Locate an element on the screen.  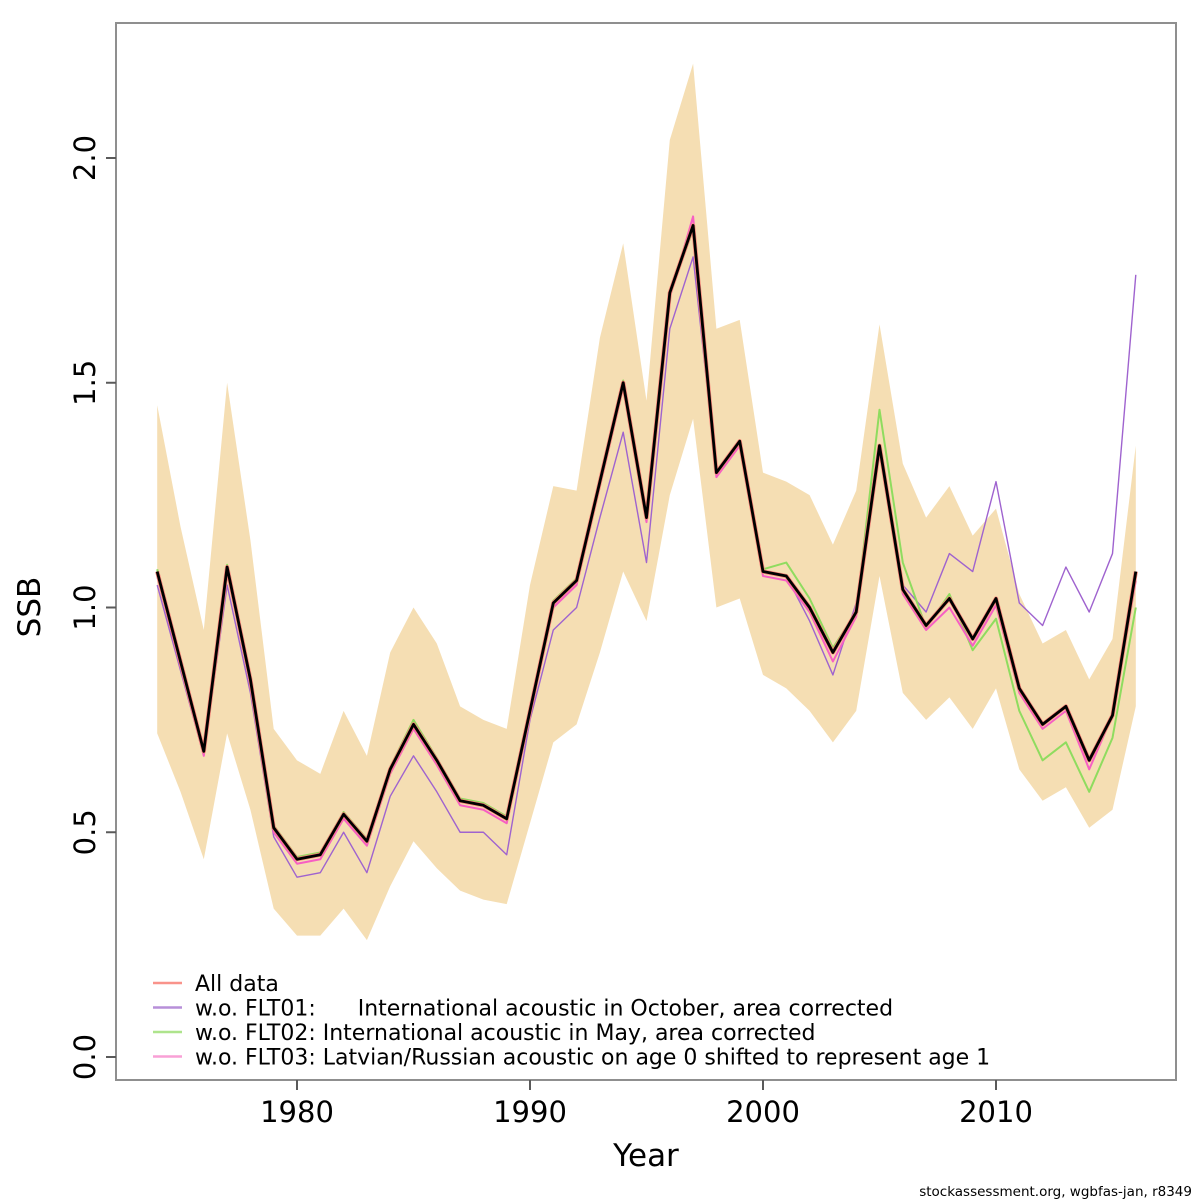
y-axis-title: SSB is located at coordinates (30, 607).